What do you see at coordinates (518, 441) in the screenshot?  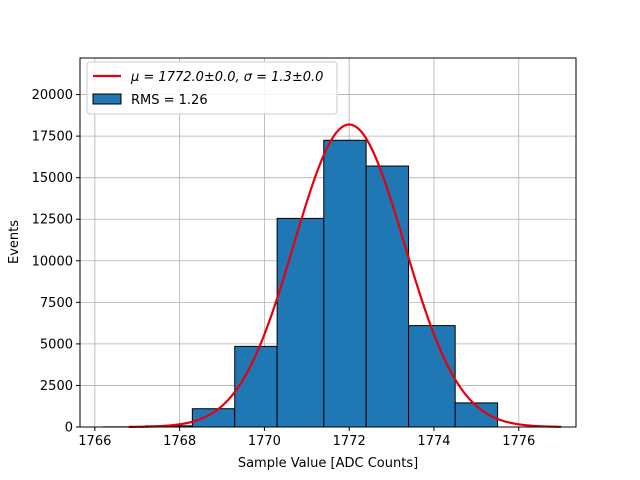 I see `x-tick-label: 1776` at bounding box center [518, 441].